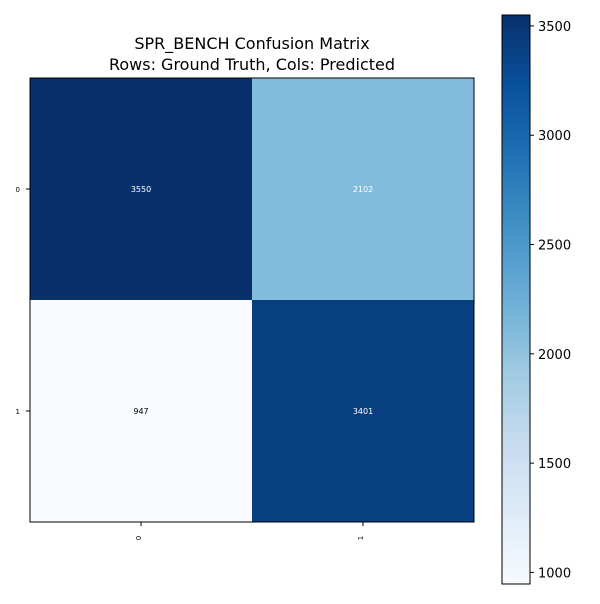  I want to click on x-tick-label-1: 1, so click(361, 538).